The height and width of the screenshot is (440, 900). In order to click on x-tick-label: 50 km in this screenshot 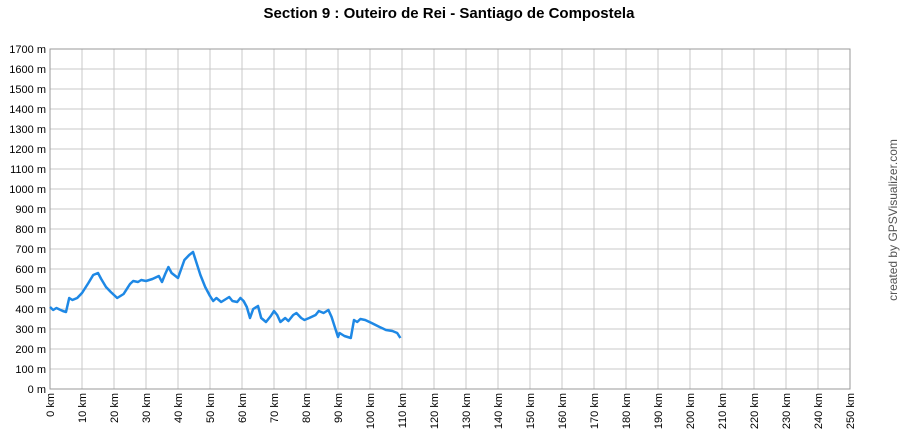, I will do `click(211, 408)`.